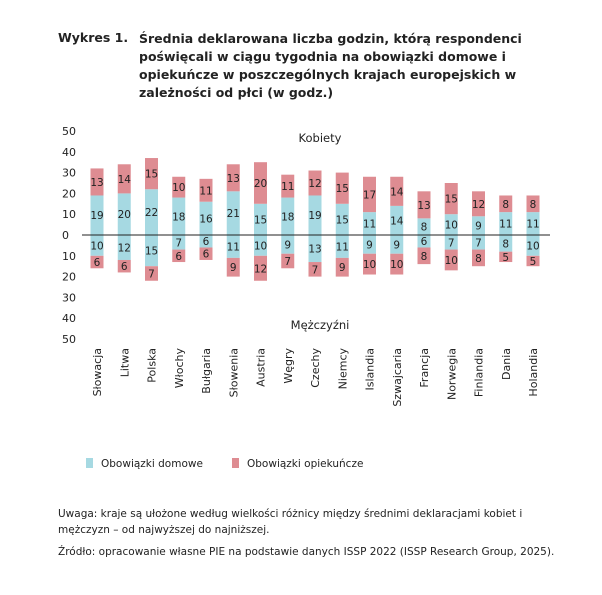 This screenshot has height=595, width=602. I want to click on y-tick-label: 20, so click(69, 193).